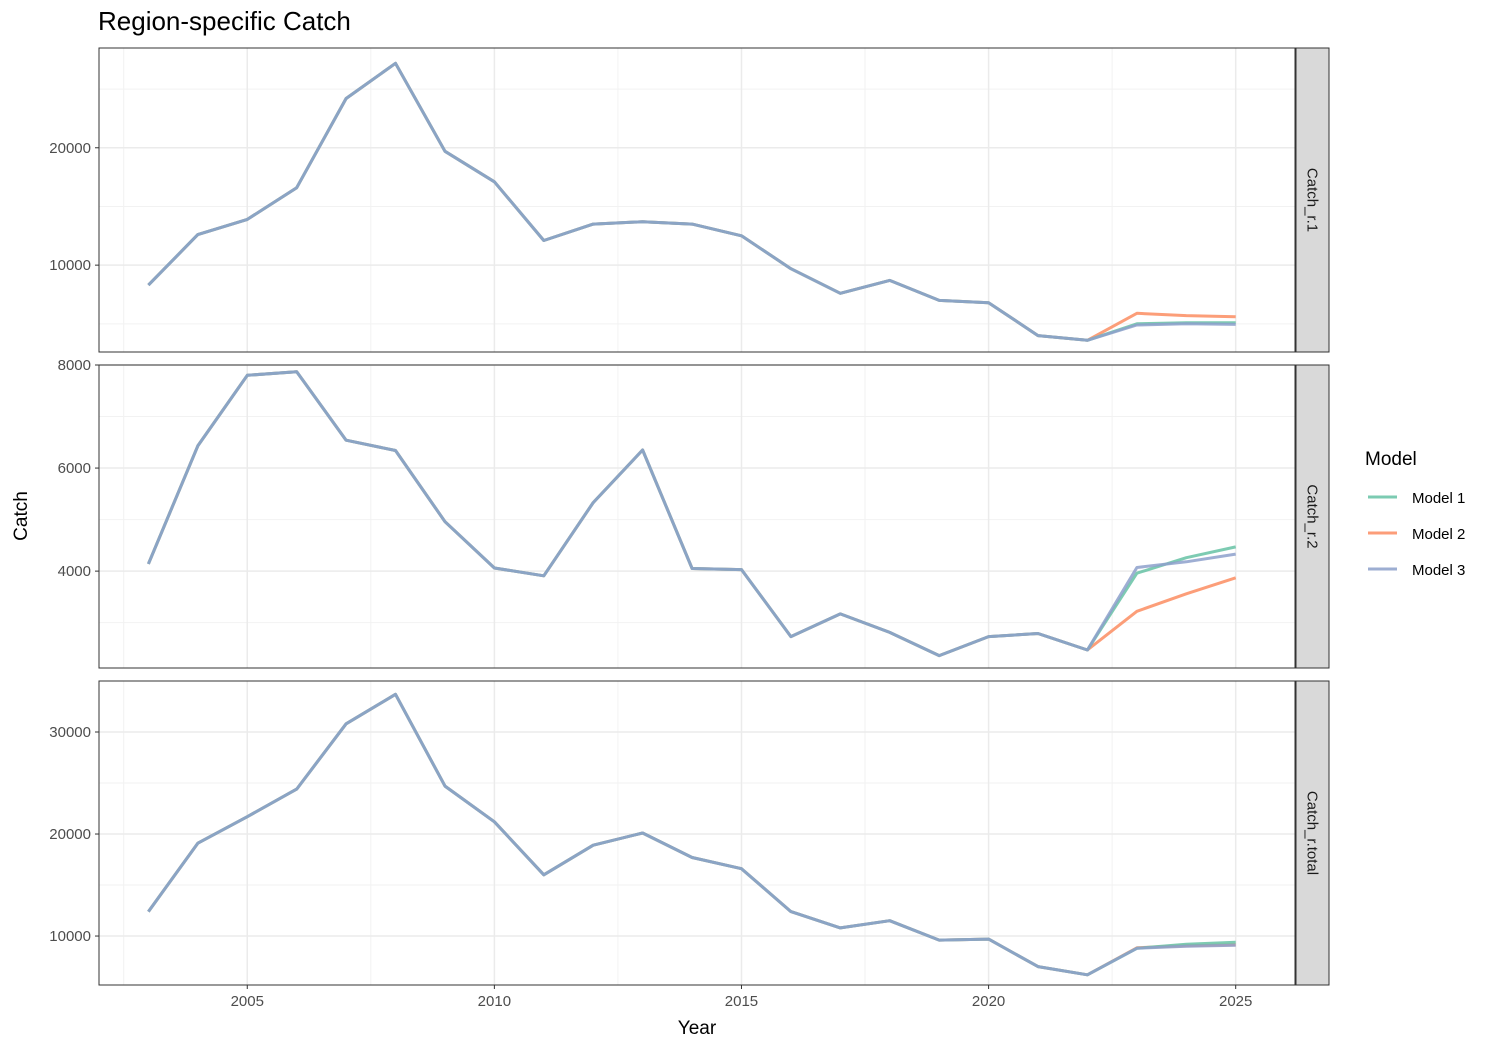 The height and width of the screenshot is (1055, 1500). I want to click on x-tick-label: 2025, so click(1235, 1001).